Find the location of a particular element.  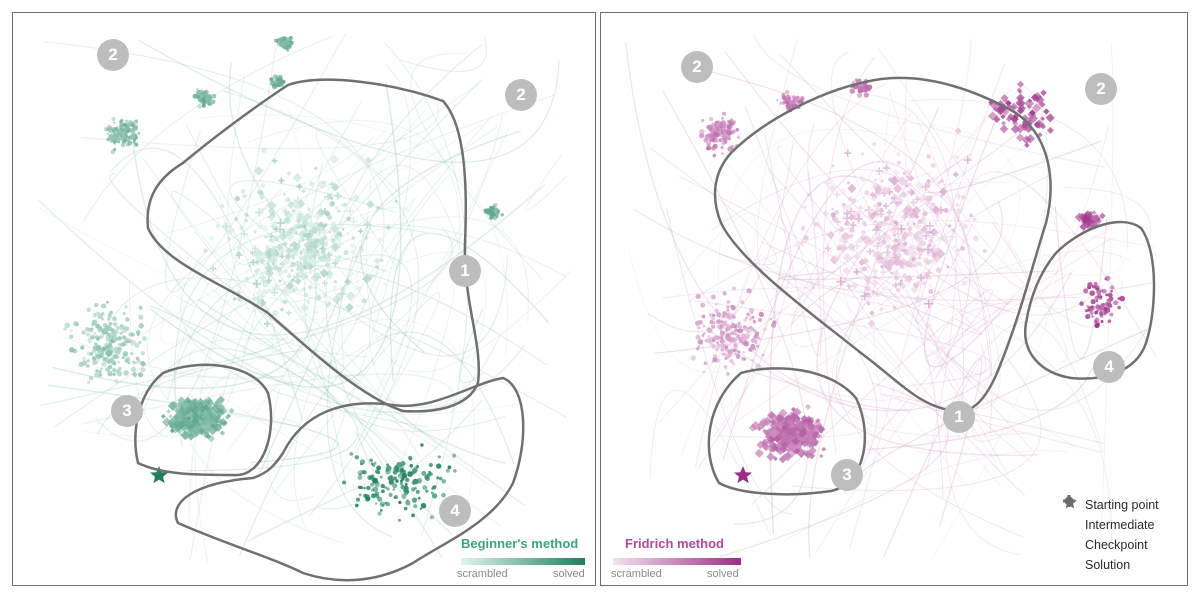

solution-point is located at coordinates (159, 474).